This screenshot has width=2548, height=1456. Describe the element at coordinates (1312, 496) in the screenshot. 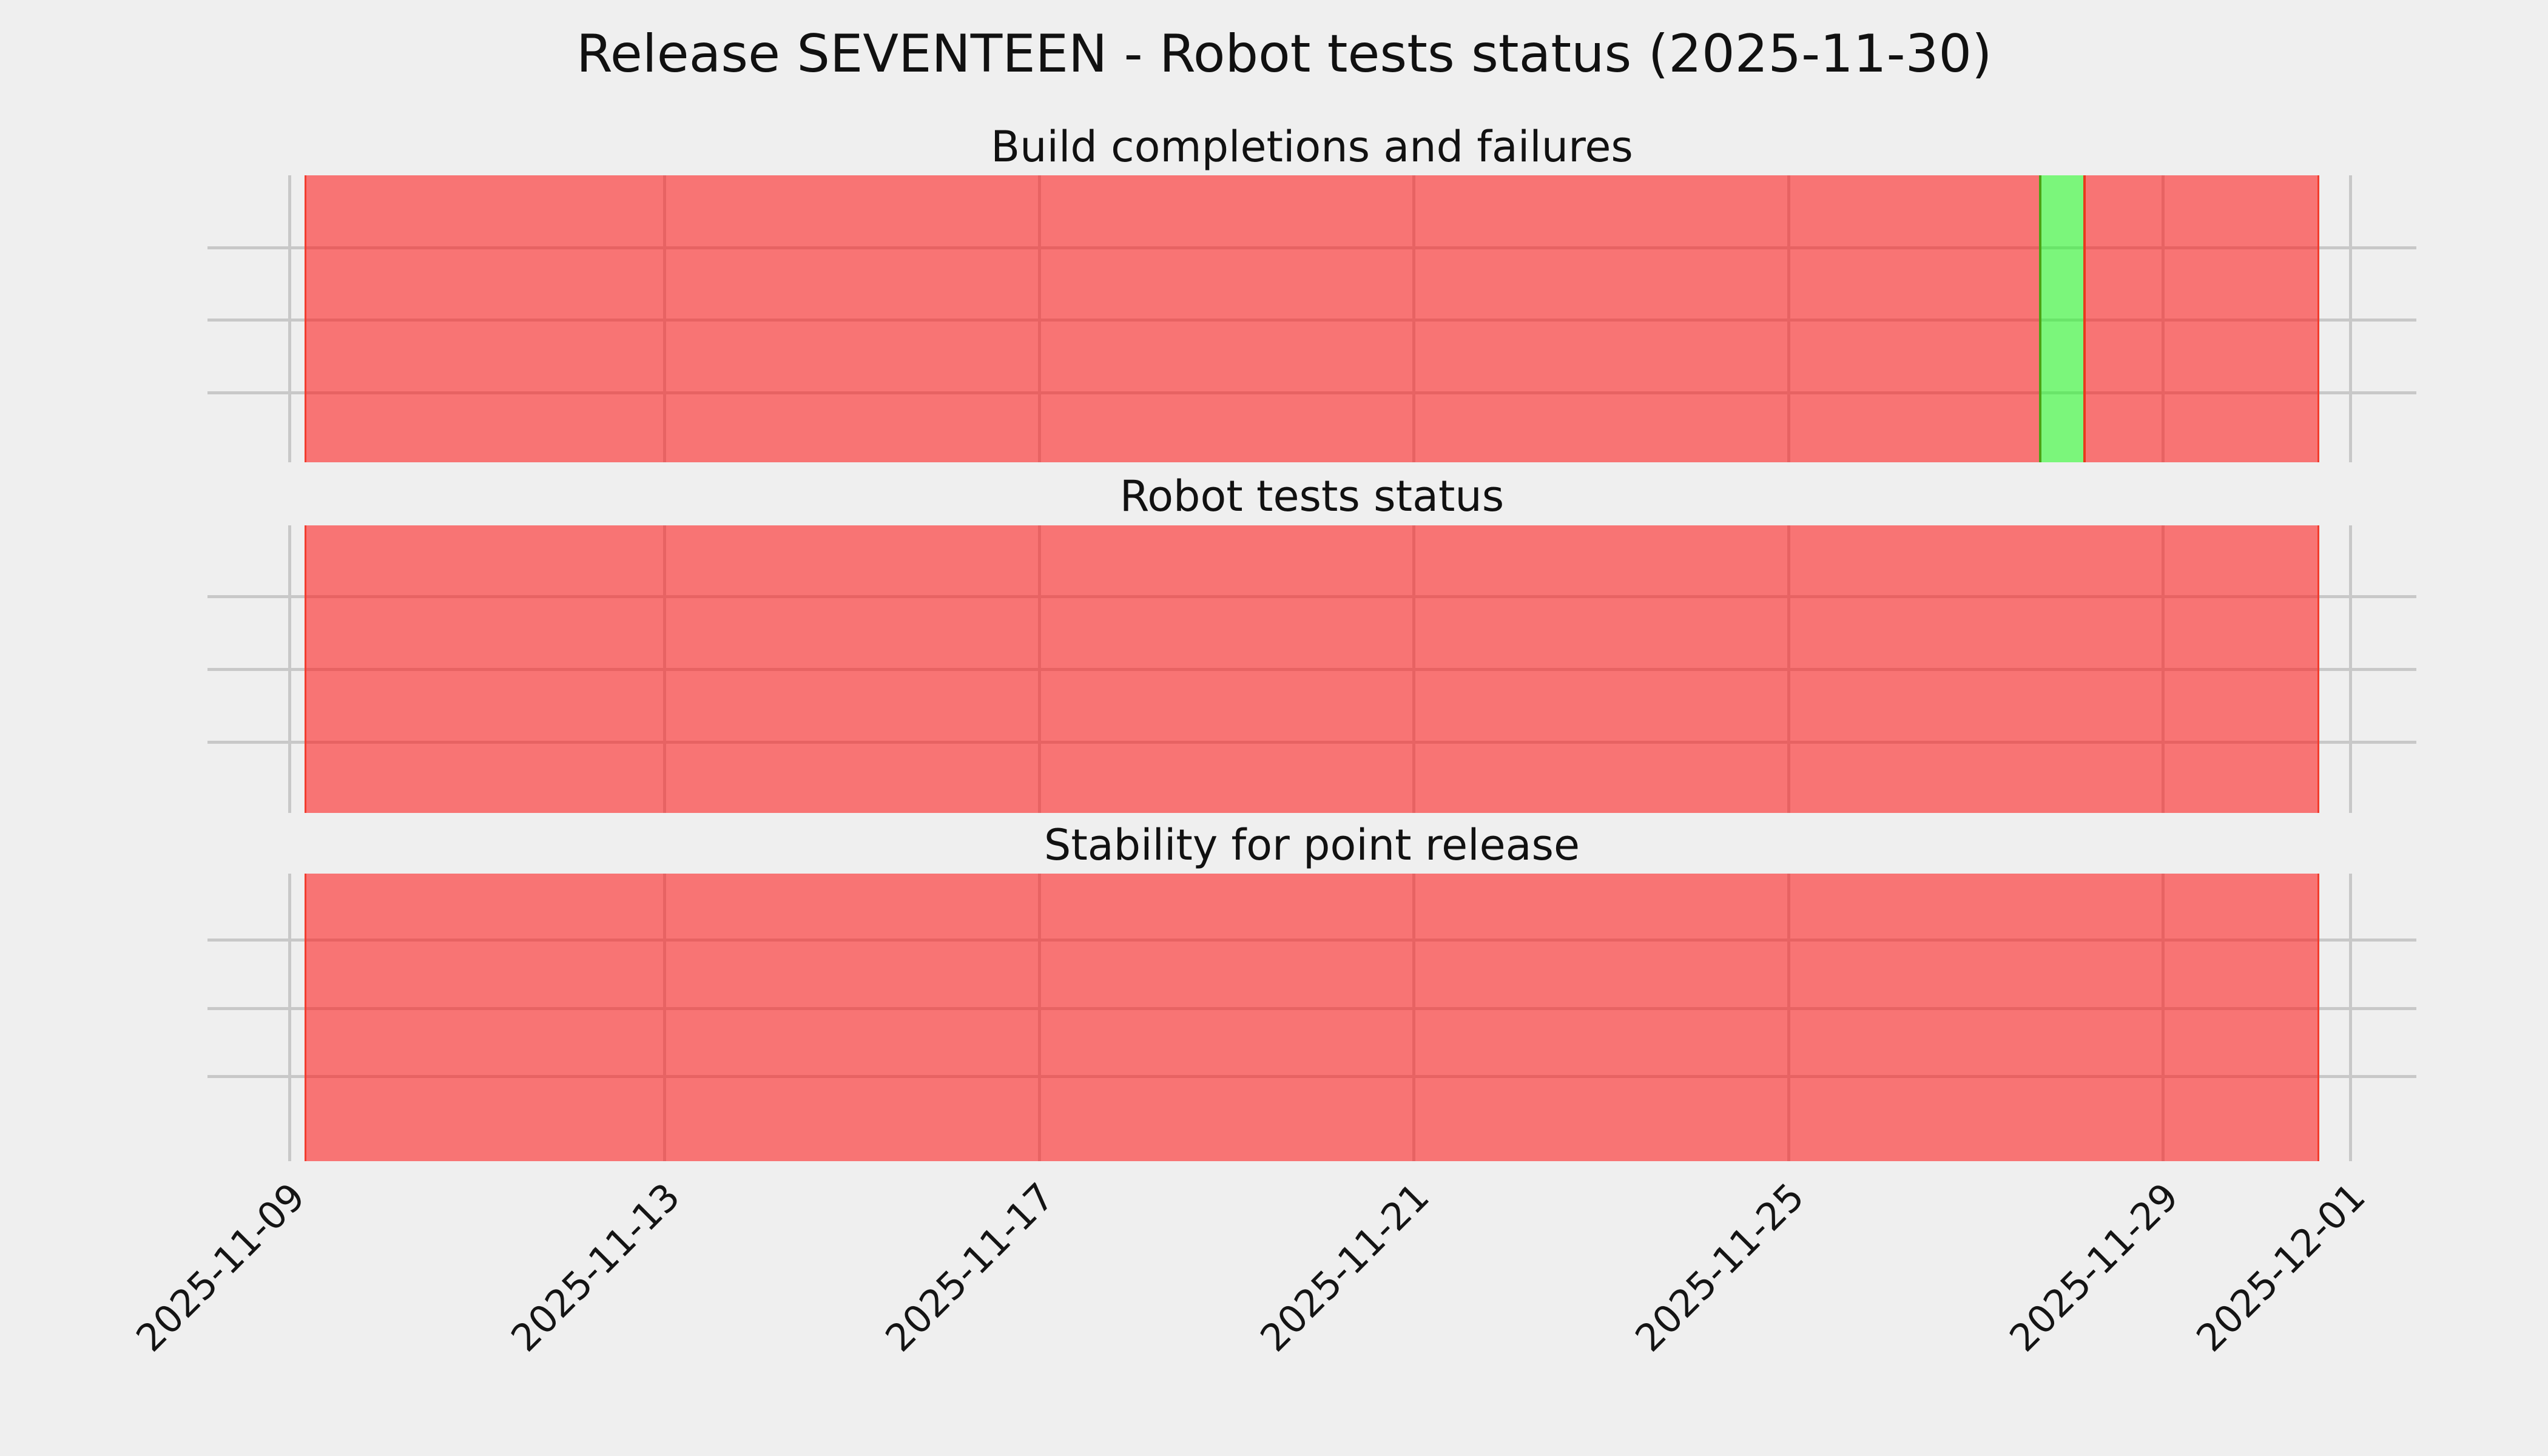

I see `subplot-title: Robot tests status` at that location.